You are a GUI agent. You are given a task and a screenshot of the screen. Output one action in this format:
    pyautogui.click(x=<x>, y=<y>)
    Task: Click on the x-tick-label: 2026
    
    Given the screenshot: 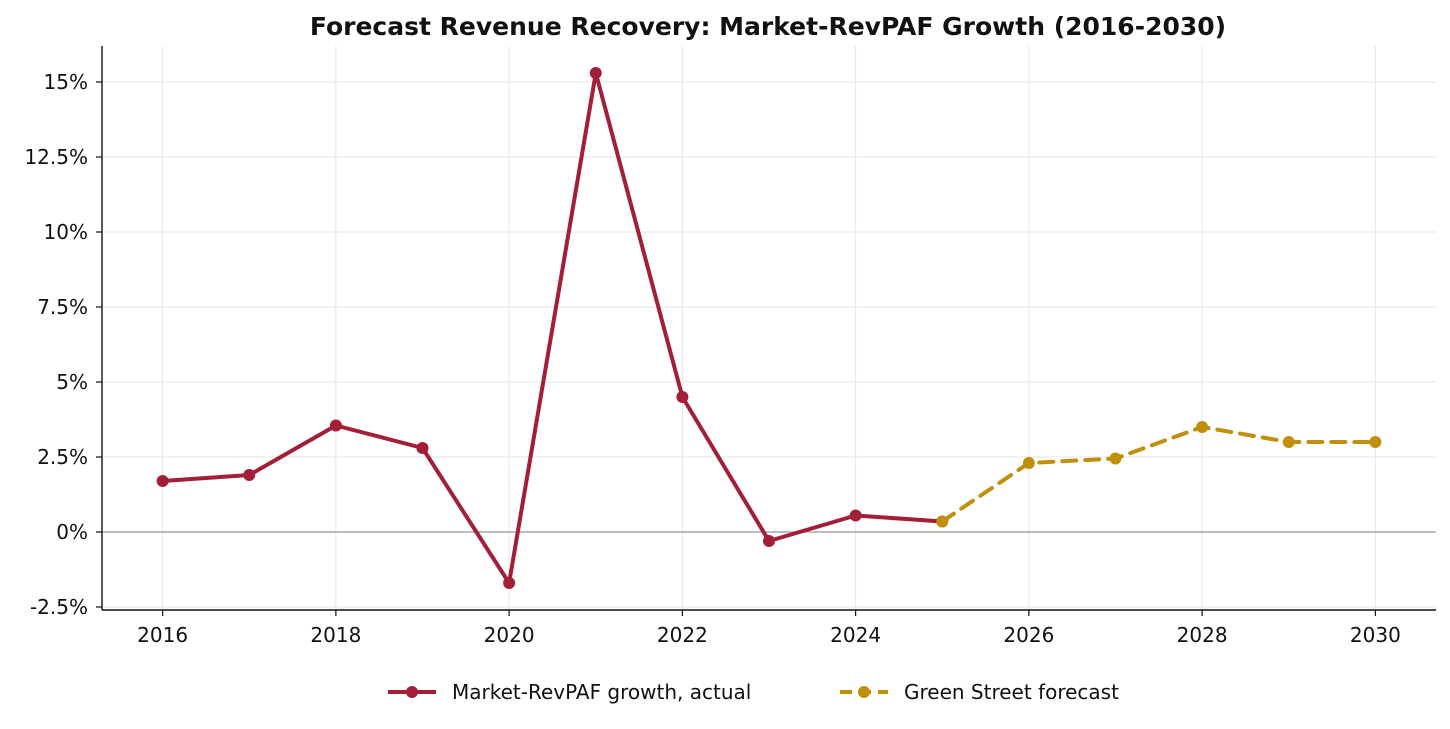 What is the action you would take?
    pyautogui.click(x=1028, y=635)
    